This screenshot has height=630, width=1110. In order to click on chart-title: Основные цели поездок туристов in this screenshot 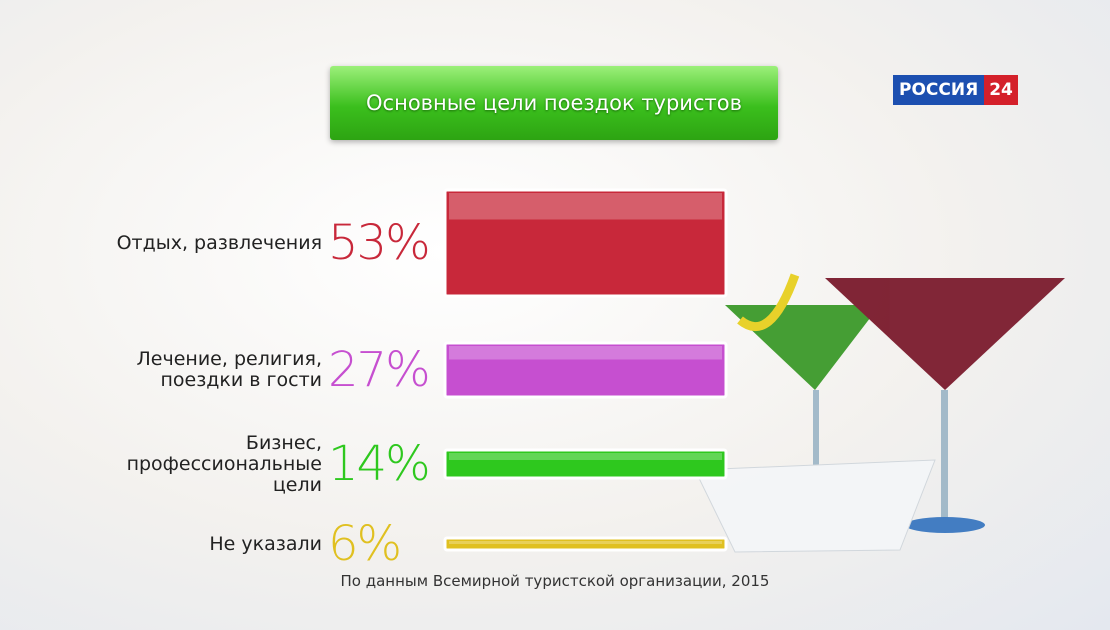, I will do `click(554, 103)`.